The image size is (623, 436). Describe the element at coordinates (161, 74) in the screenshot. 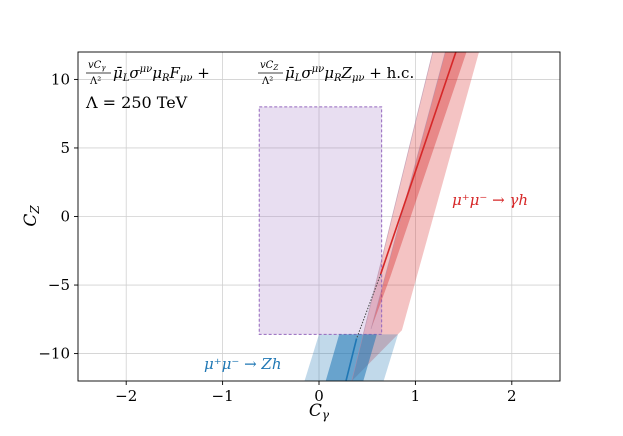

I see `operator-term-photon: μ̄LσμνμRFμν +` at that location.